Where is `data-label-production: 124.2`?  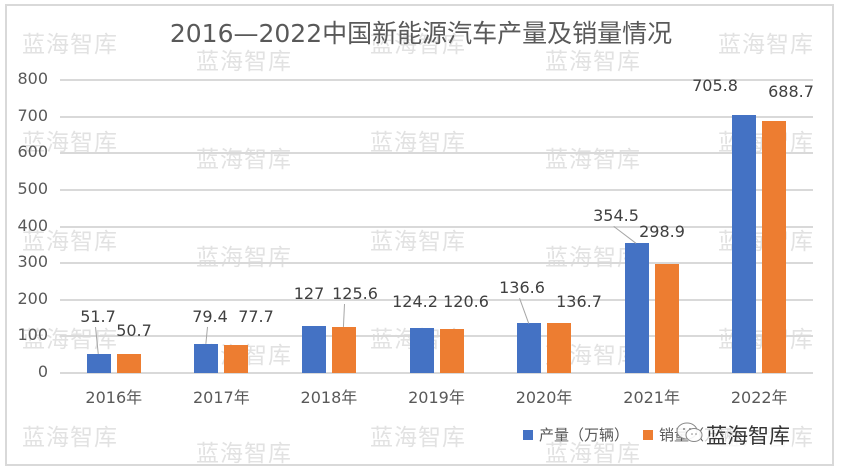 data-label-production: 124.2 is located at coordinates (415, 301).